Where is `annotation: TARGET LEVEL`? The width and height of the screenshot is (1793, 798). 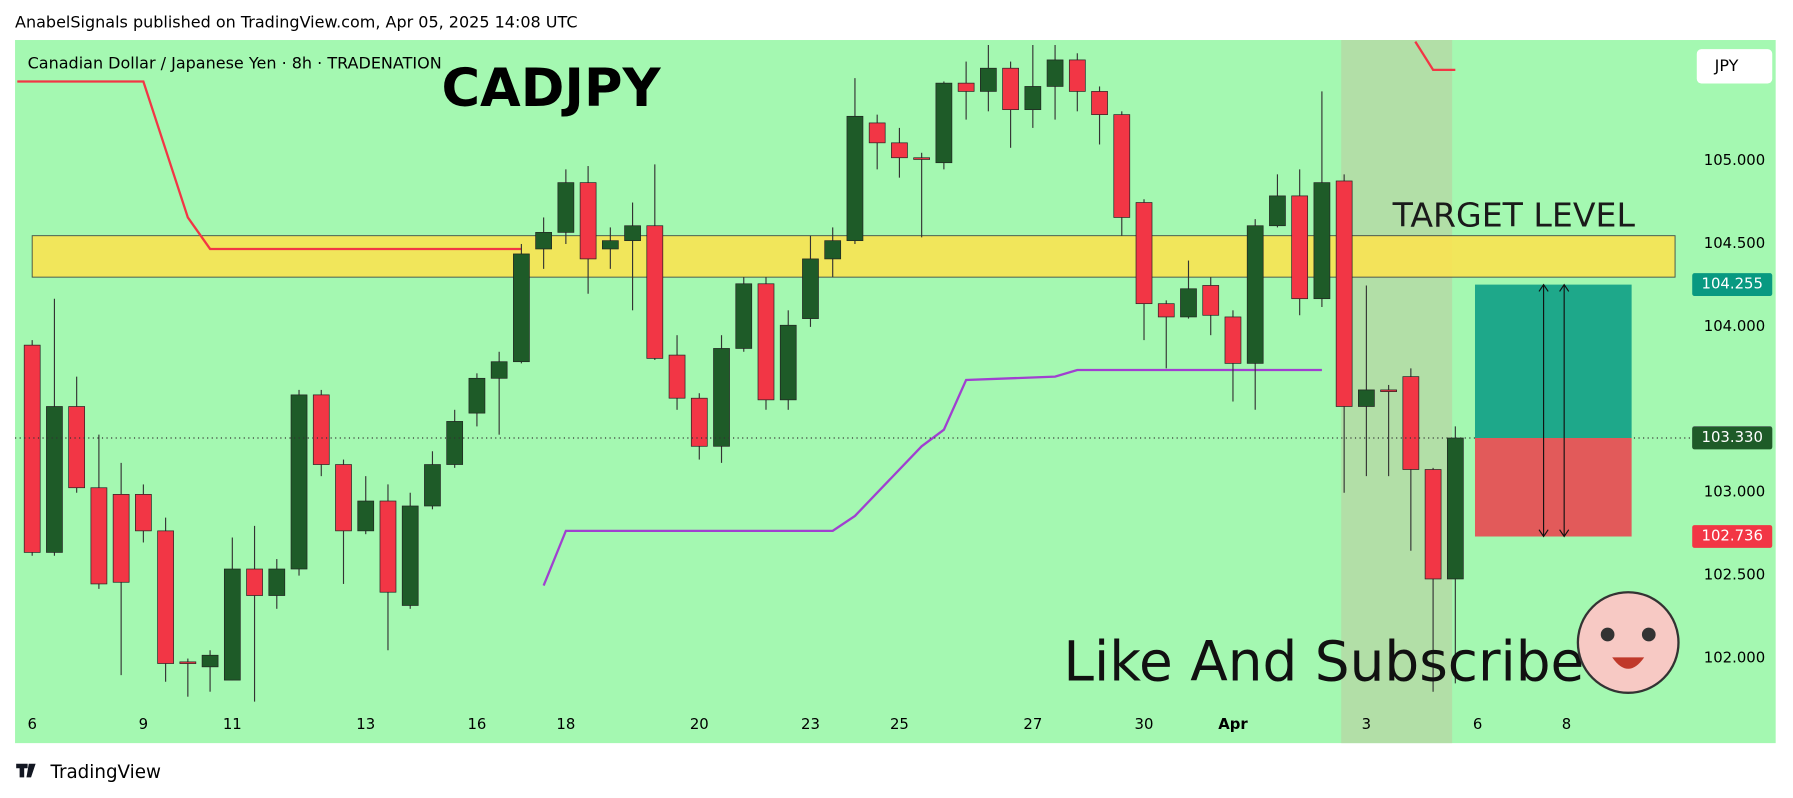
annotation: TARGET LEVEL is located at coordinates (1514, 215).